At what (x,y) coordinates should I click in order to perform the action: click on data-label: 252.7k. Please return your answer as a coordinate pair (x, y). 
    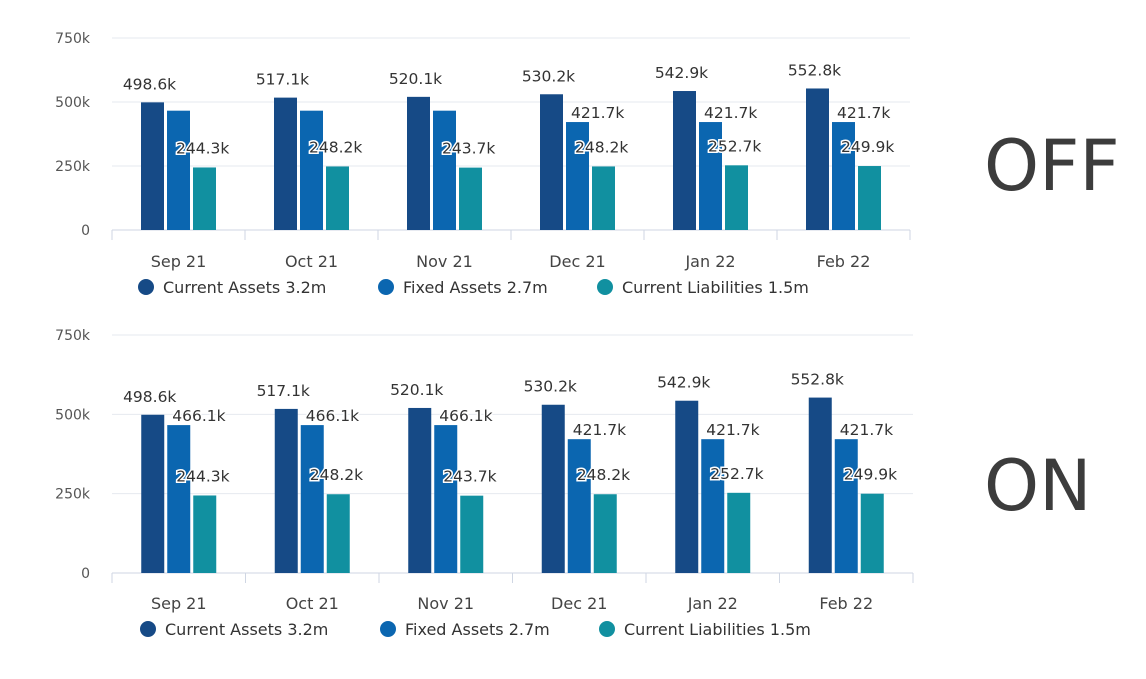
    Looking at the image, I should click on (736, 474).